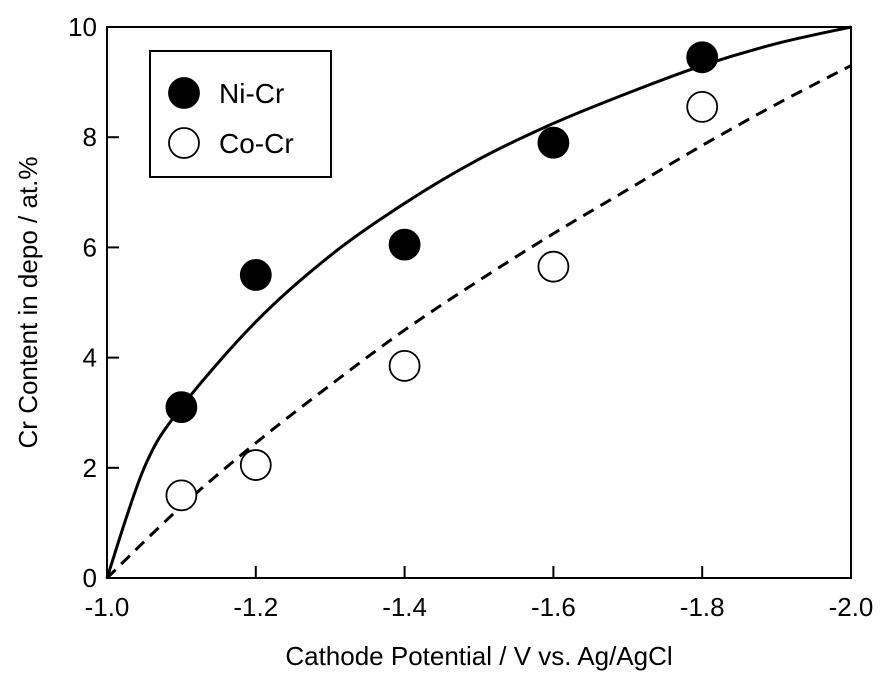 The image size is (881, 678). What do you see at coordinates (702, 607) in the screenshot?
I see `x-tick-label: -1.8` at bounding box center [702, 607].